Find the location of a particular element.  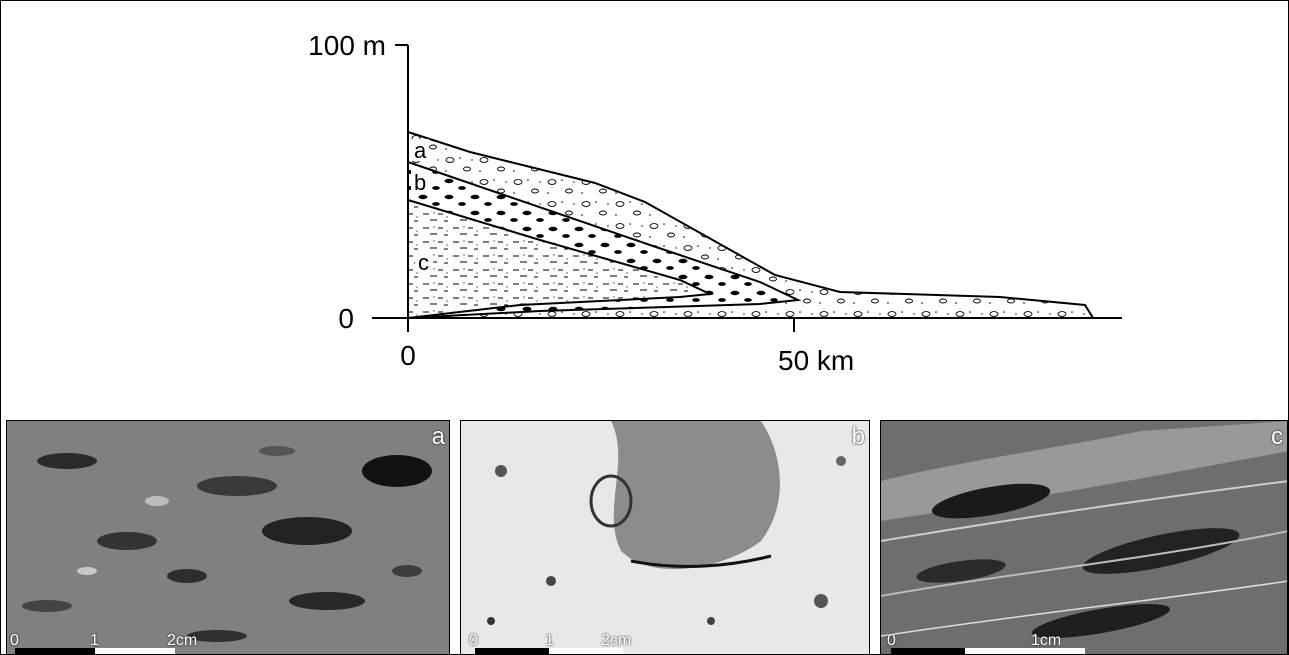

layer-label-c: c is located at coordinates (423, 262).